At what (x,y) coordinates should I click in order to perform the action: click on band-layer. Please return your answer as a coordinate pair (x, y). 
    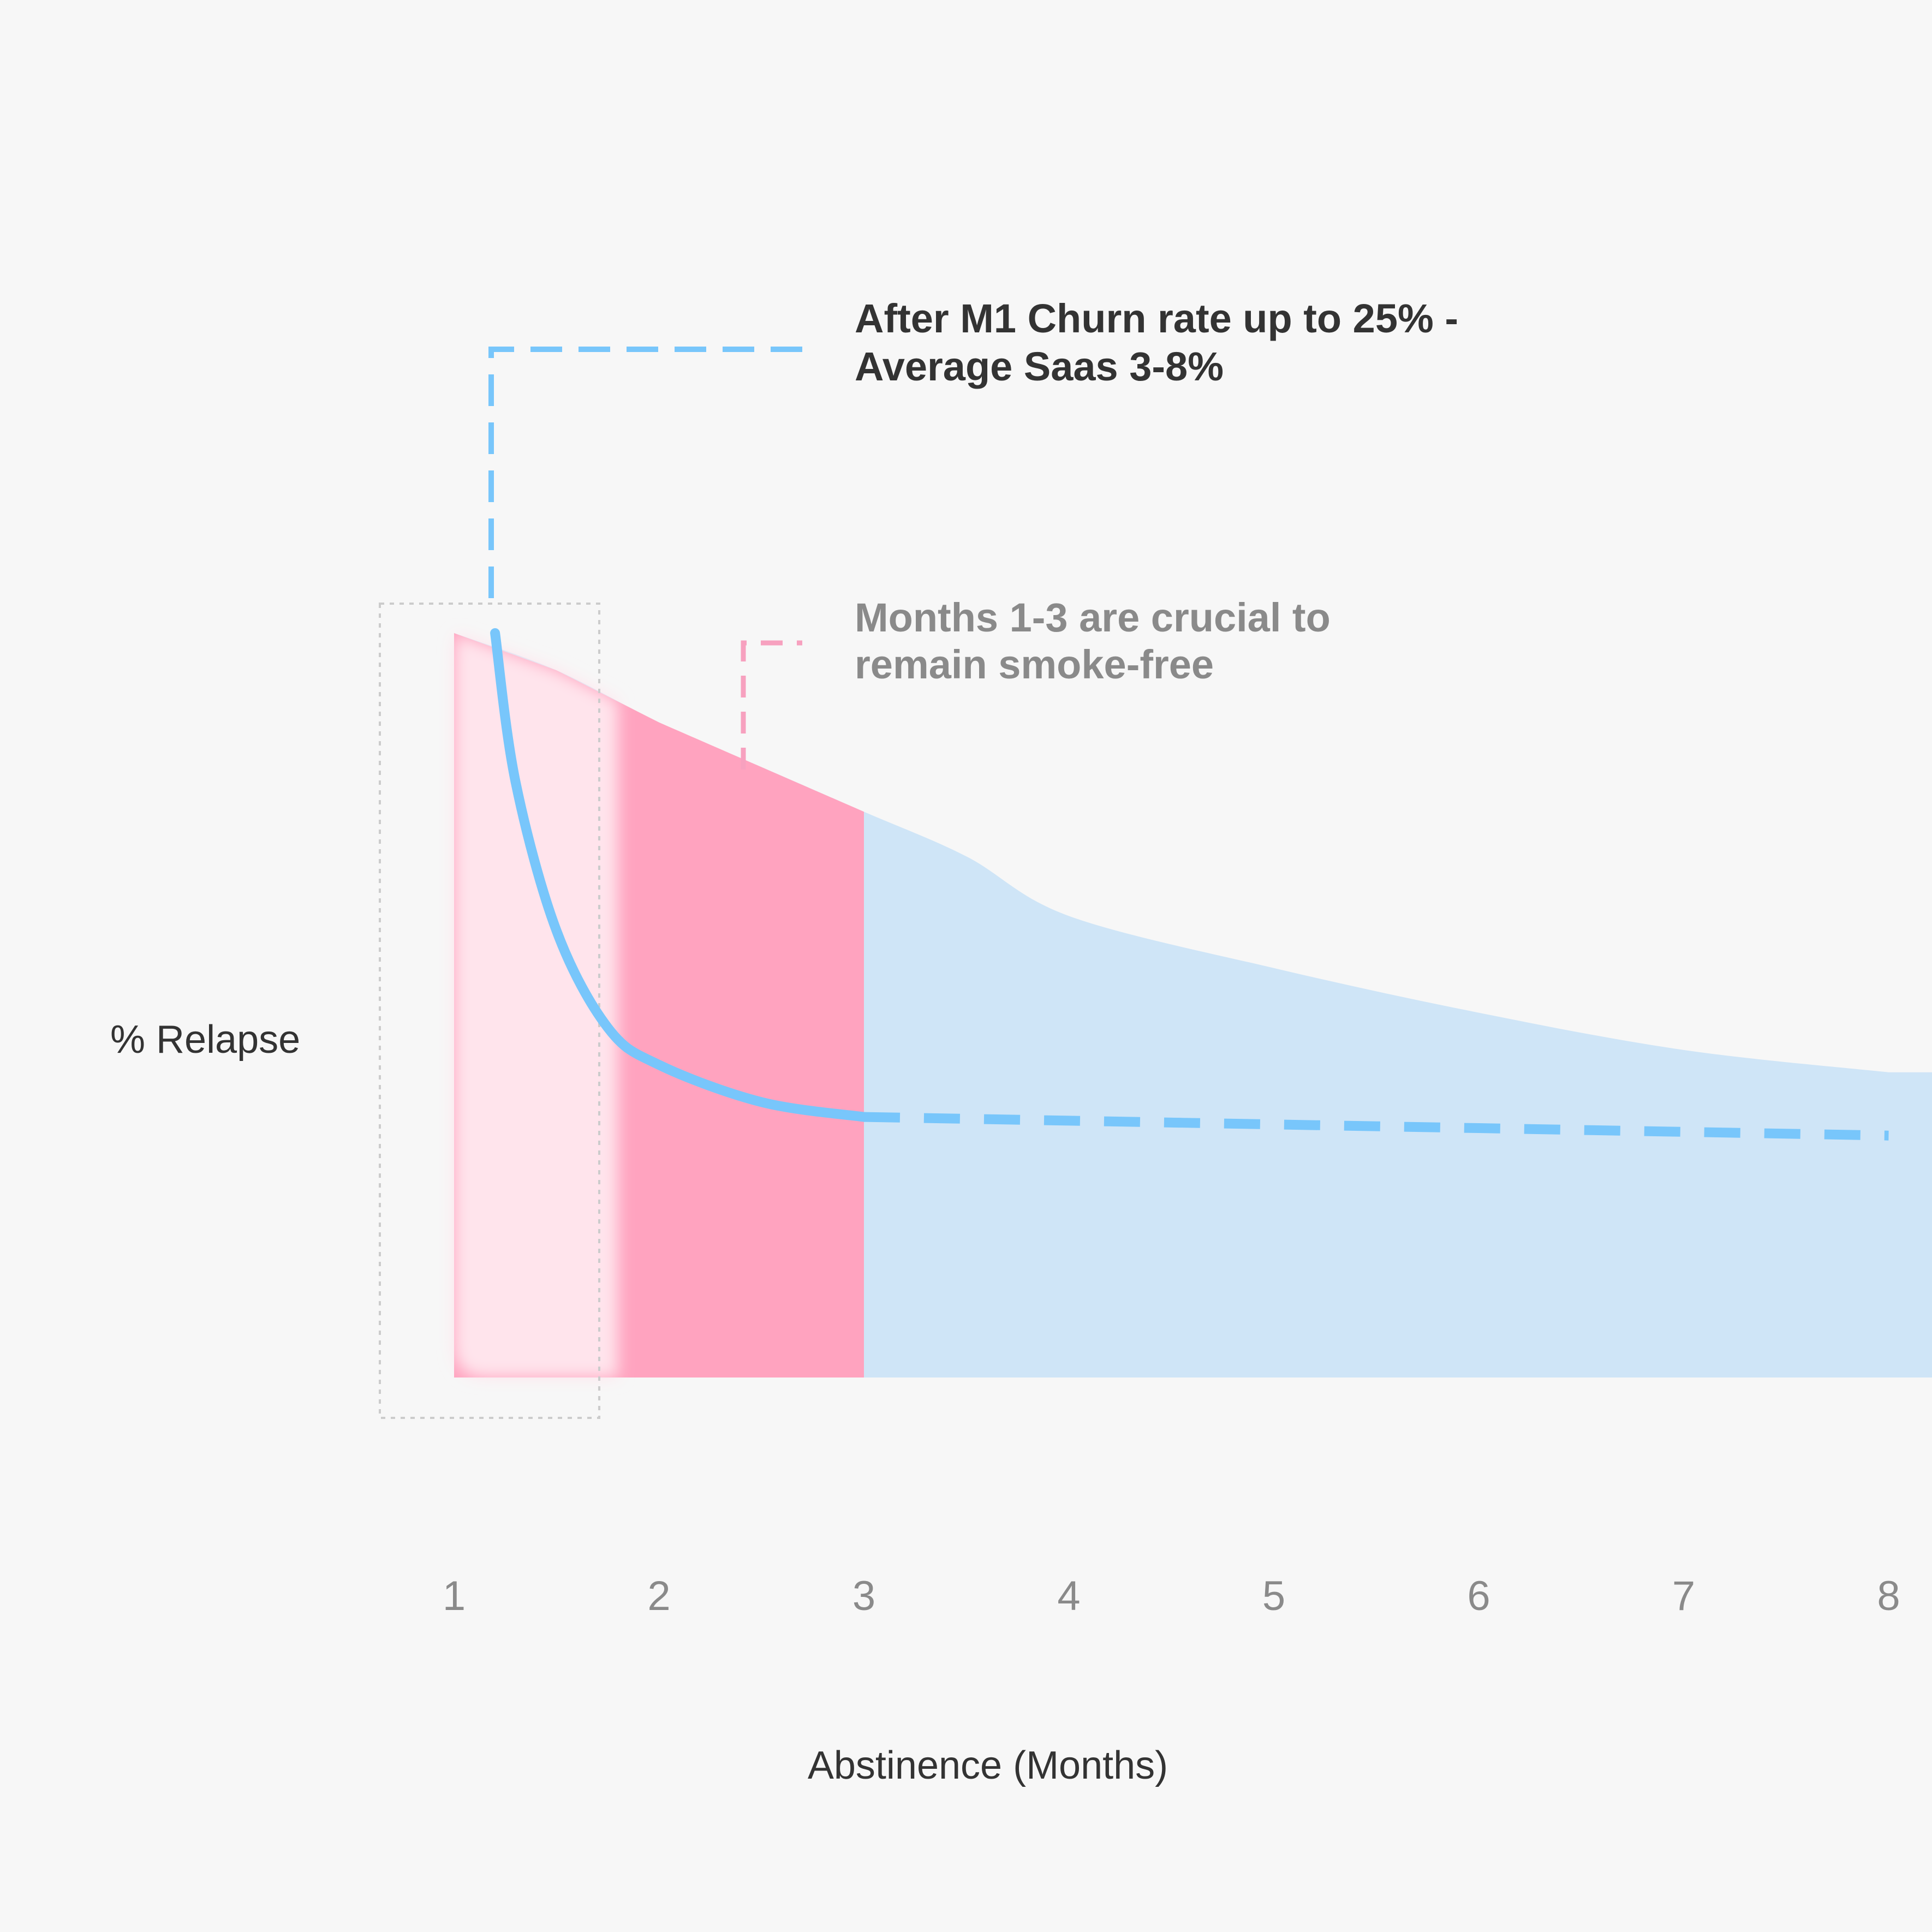
    Looking at the image, I should click on (659, 1005).